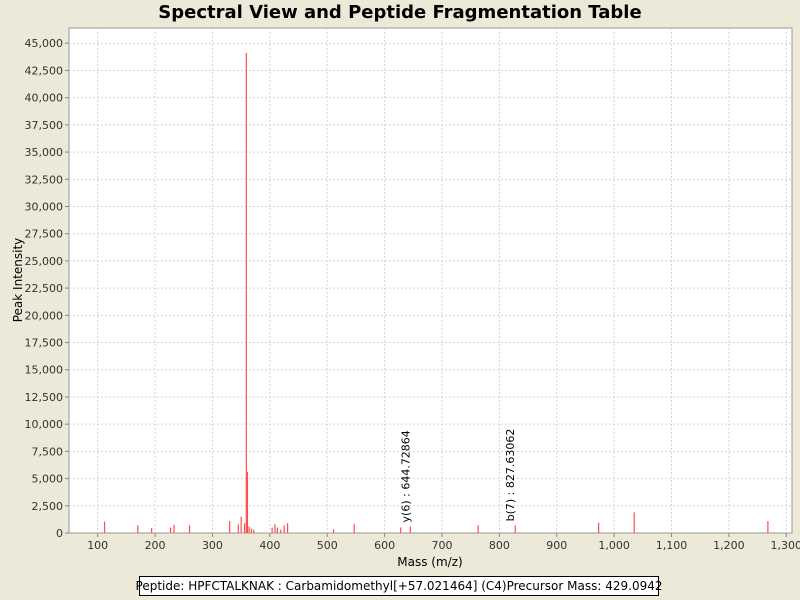 The image size is (800, 600). What do you see at coordinates (584, 586) in the screenshot?
I see `precursor-mass-text: Precursor Mass: 429.0942` at bounding box center [584, 586].